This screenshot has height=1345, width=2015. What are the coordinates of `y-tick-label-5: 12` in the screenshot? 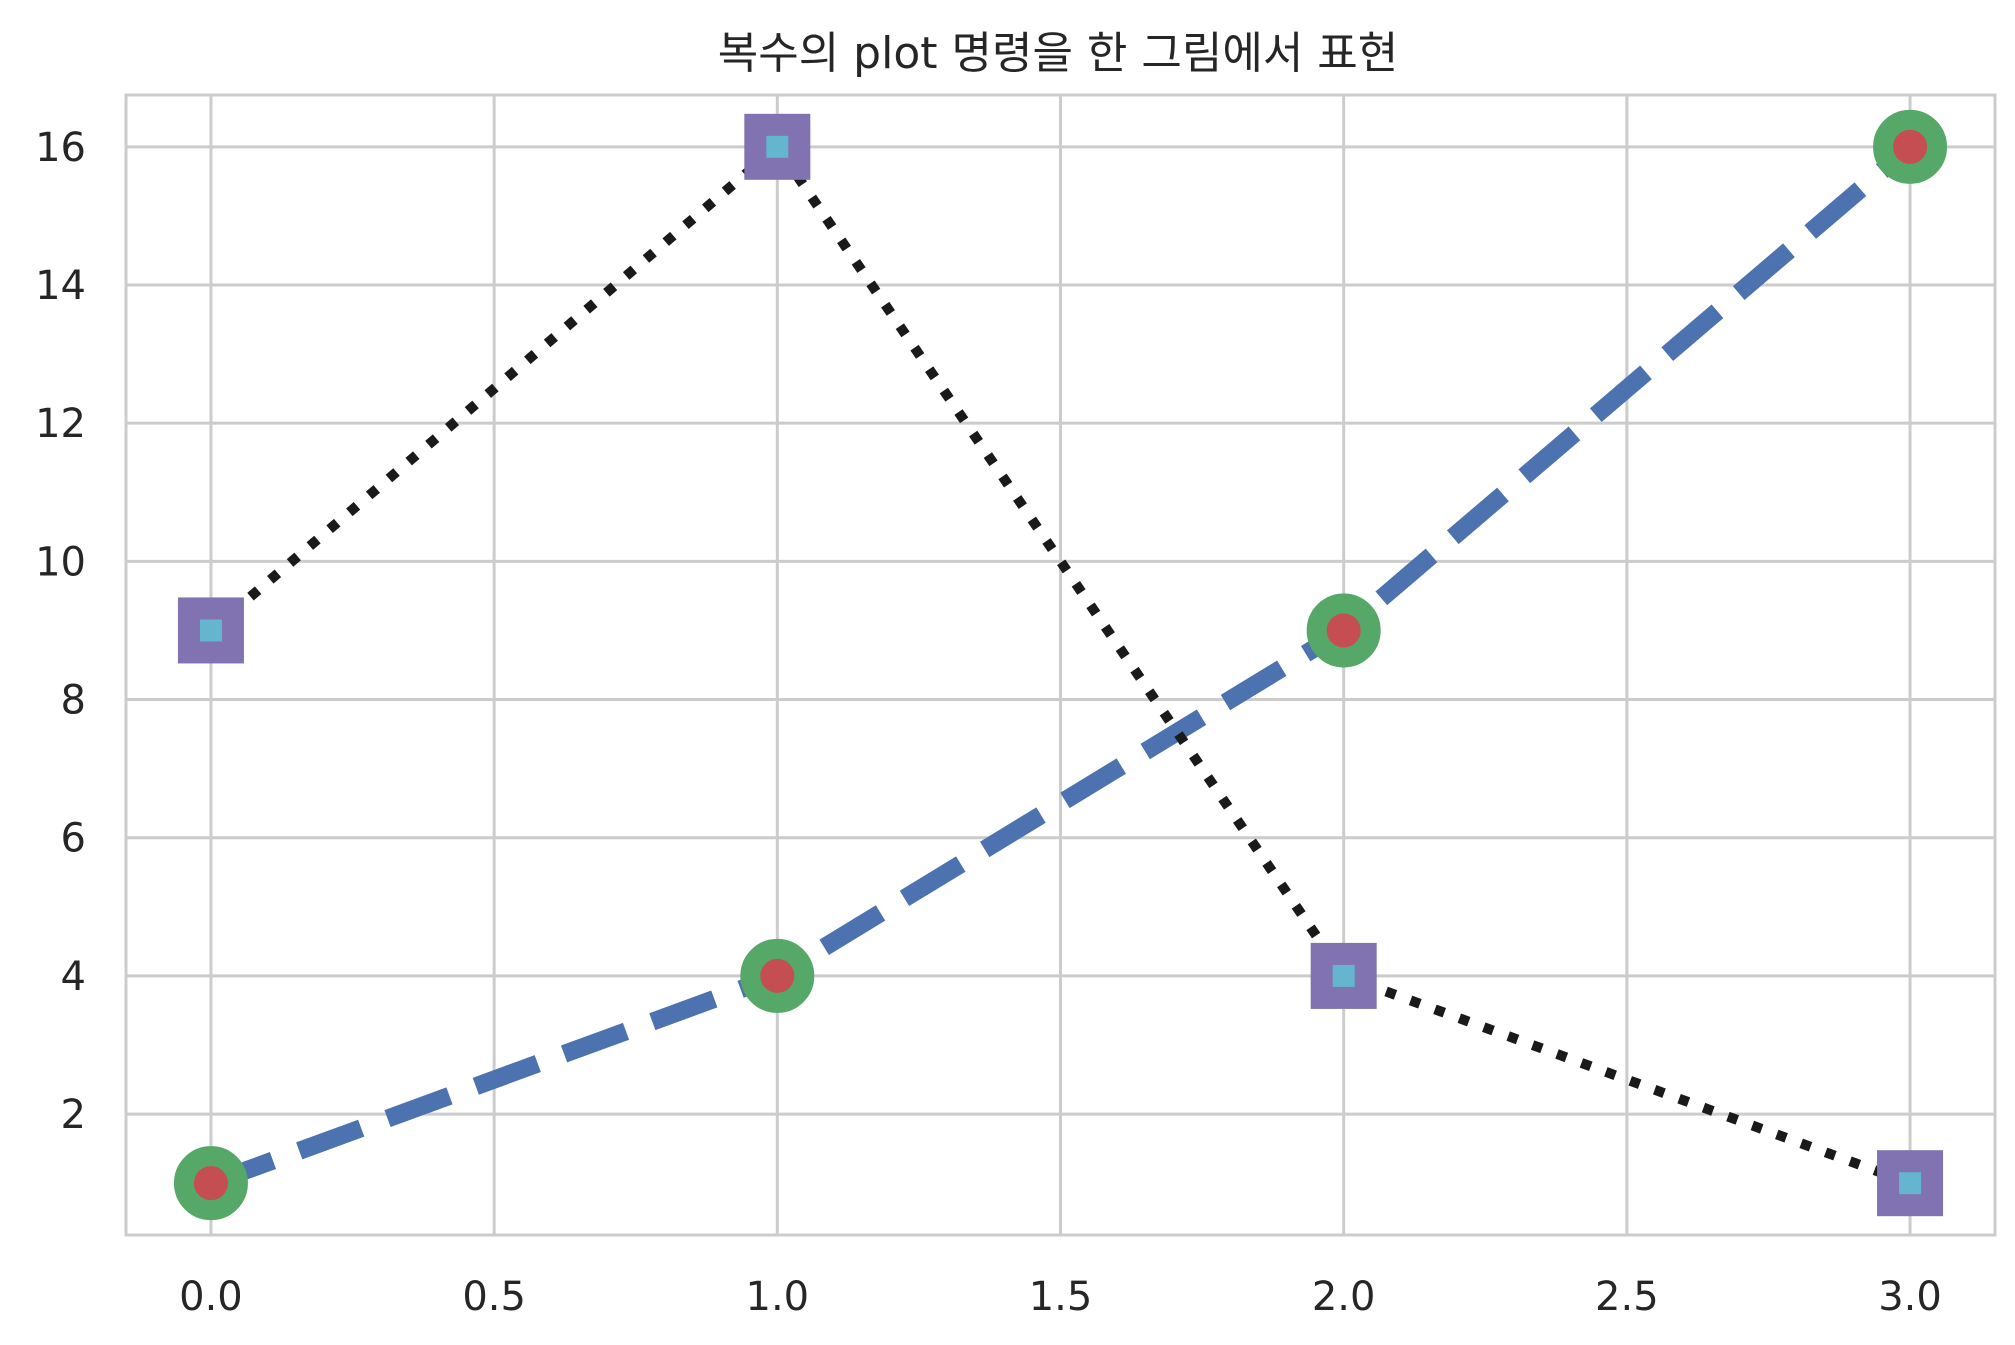 It's located at (60, 424).